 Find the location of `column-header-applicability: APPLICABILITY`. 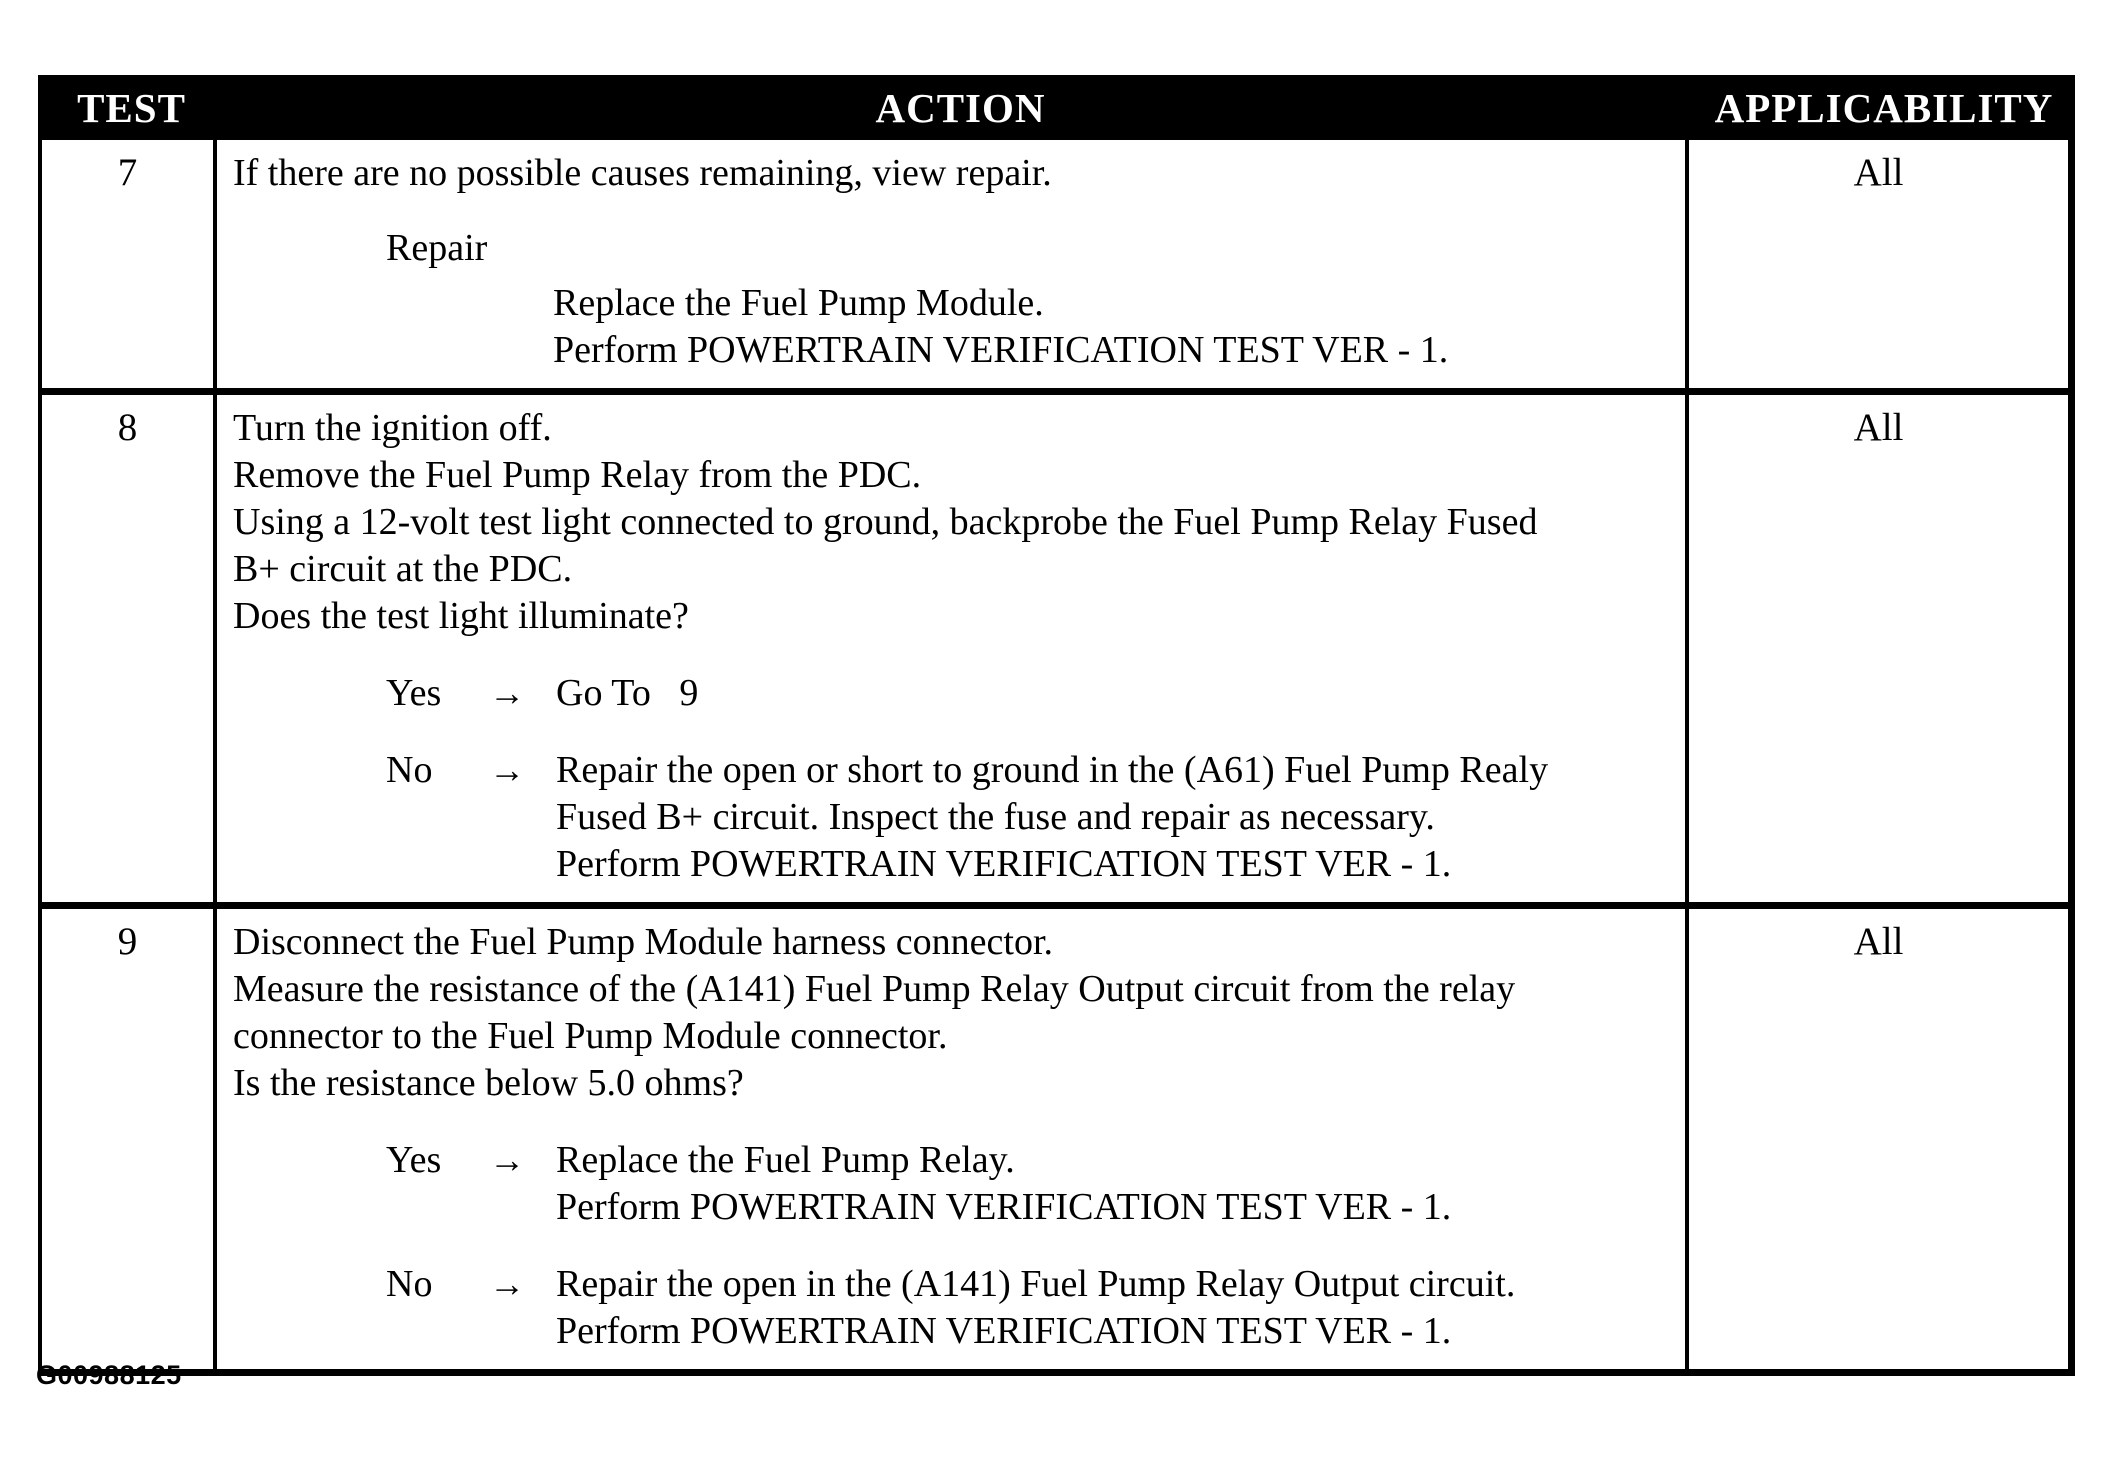

column-header-applicability: APPLICABILITY is located at coordinates (1884, 107).